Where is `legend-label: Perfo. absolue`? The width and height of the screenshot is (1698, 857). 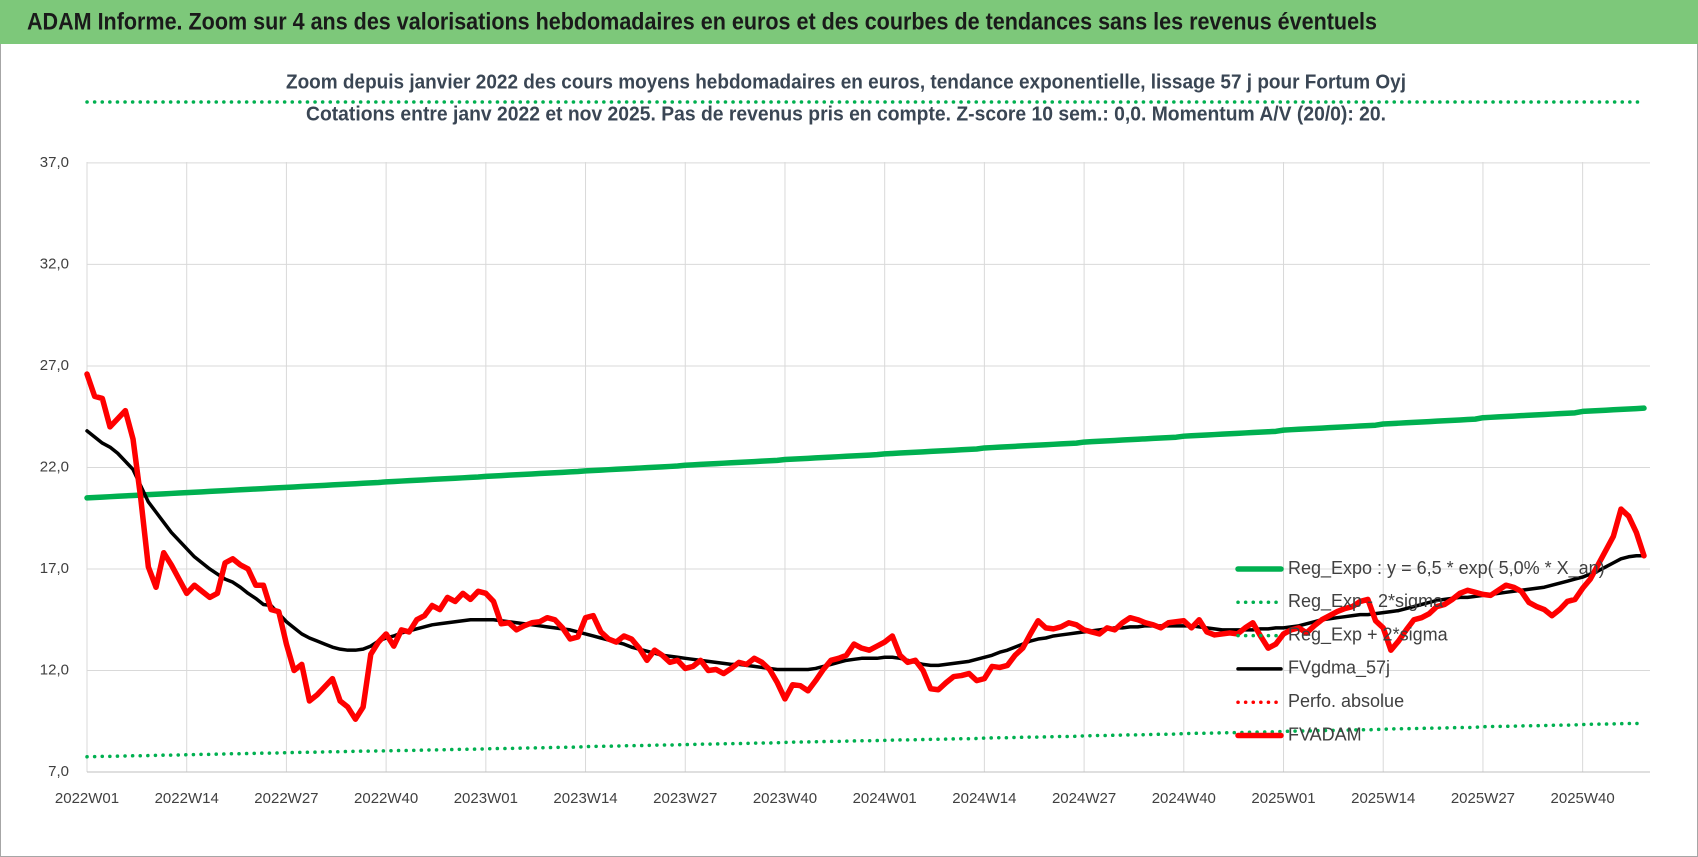 legend-label: Perfo. absolue is located at coordinates (1346, 701).